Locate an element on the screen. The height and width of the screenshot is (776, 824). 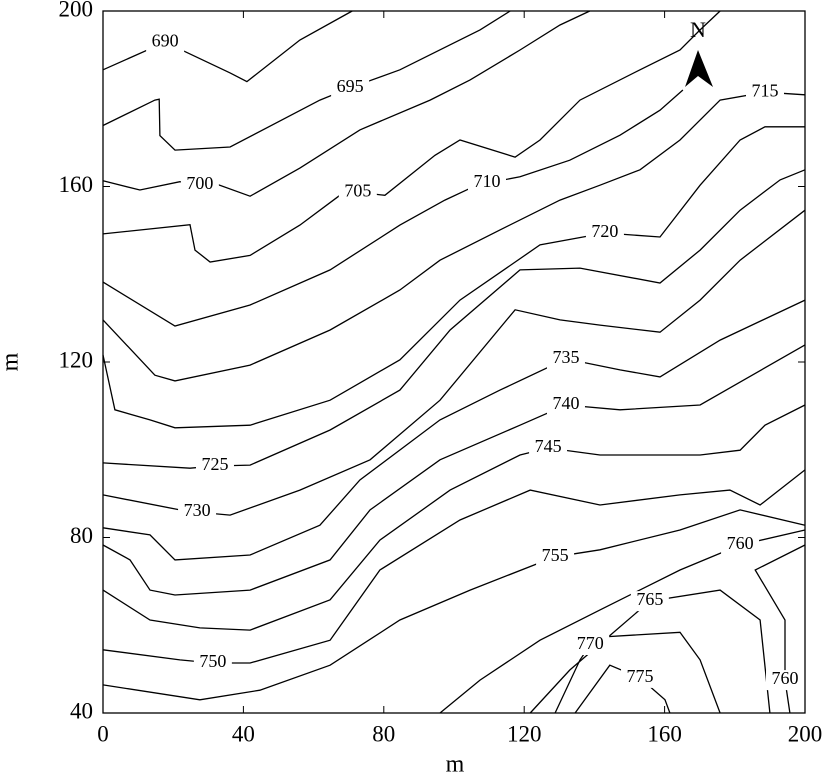
contour-label: 705 is located at coordinates (357, 190).